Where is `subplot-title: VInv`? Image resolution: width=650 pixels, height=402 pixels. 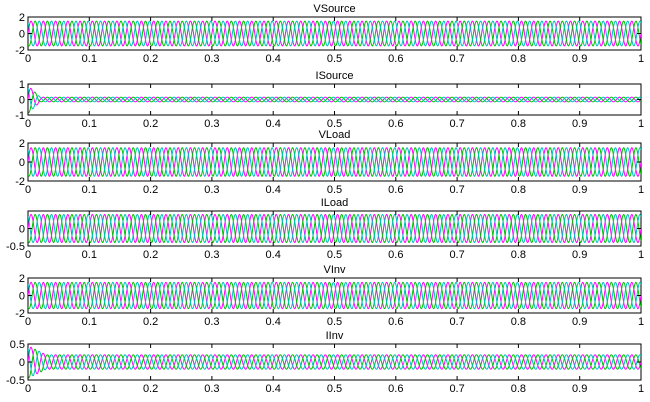
subplot-title: VInv is located at coordinates (334, 270).